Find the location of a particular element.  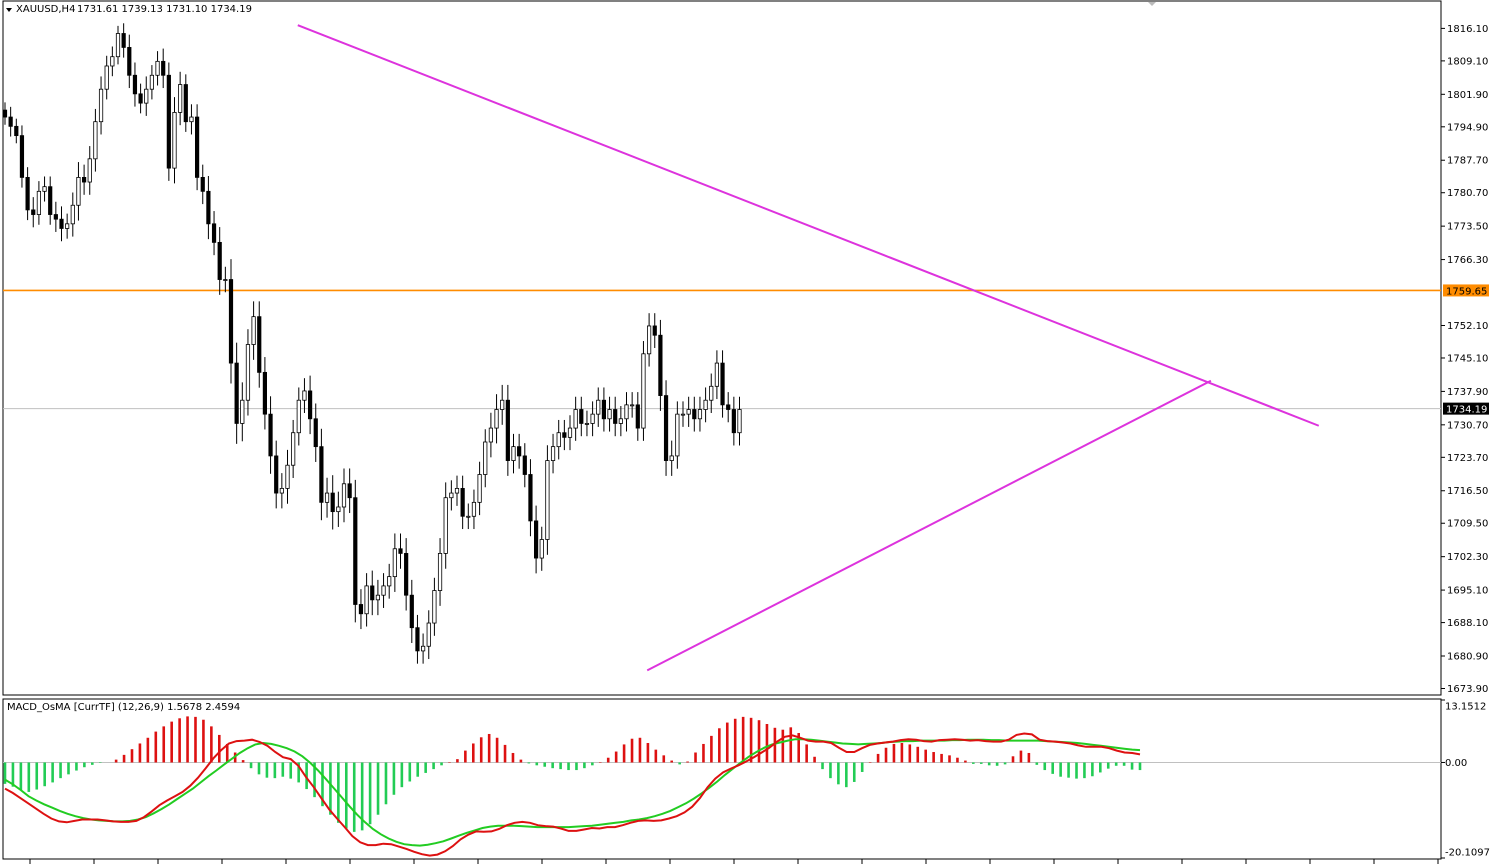

scroll-marker-icon is located at coordinates (1152, 4).